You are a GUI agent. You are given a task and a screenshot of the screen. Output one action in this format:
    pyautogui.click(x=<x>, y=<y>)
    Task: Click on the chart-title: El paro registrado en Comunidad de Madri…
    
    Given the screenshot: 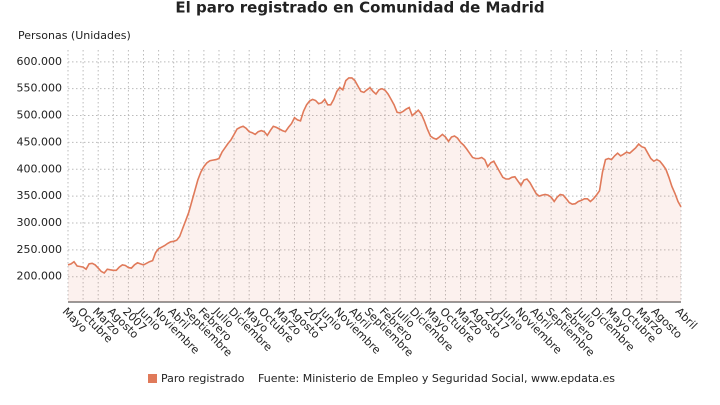 What is the action you would take?
    pyautogui.click(x=359, y=8)
    